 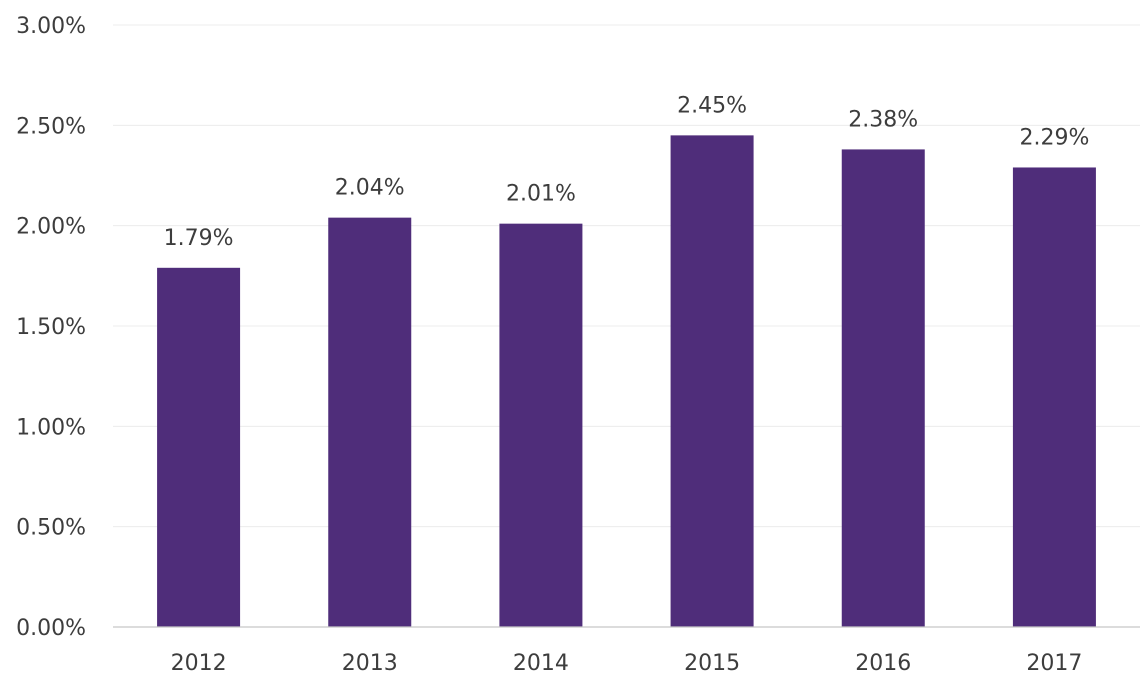 What do you see at coordinates (712, 381) in the screenshot?
I see `bar-2015` at bounding box center [712, 381].